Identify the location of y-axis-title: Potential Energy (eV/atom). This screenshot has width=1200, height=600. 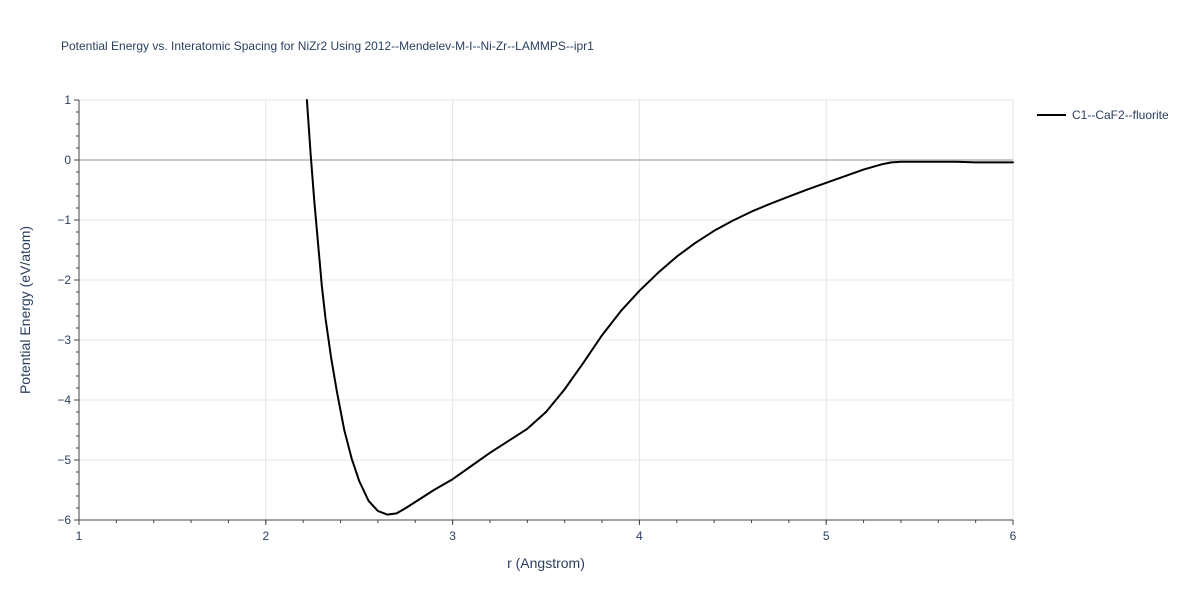
(25, 310).